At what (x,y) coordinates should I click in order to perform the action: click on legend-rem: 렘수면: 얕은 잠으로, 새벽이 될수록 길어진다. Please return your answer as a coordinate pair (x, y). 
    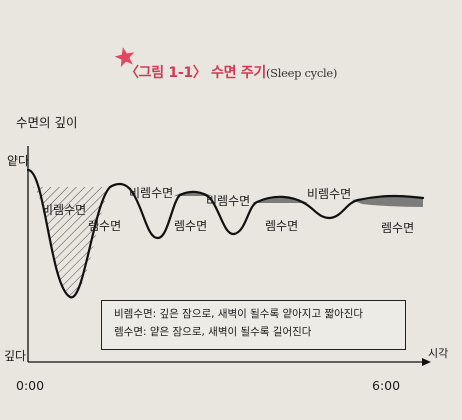
    Looking at the image, I should click on (213, 332).